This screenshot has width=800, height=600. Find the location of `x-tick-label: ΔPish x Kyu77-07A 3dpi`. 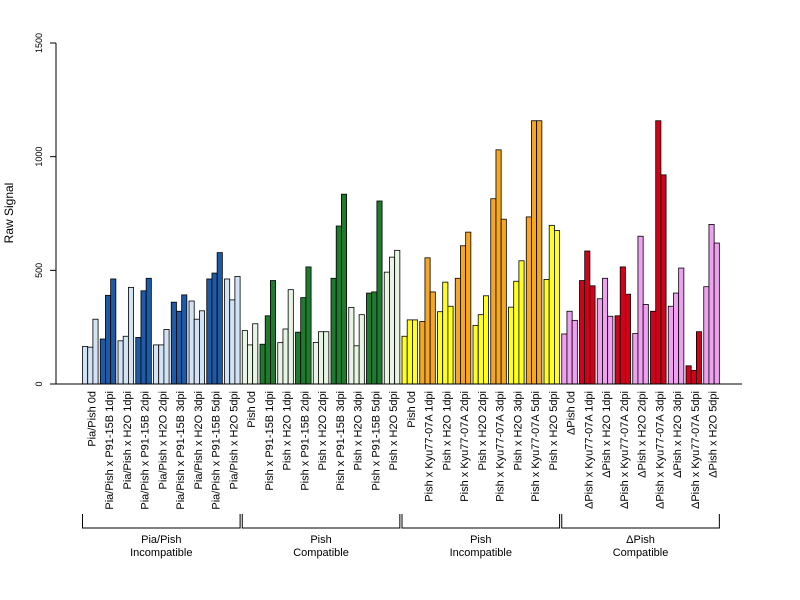

x-tick-label: ΔPish x Kyu77-07A 3dpi is located at coordinates (660, 450).